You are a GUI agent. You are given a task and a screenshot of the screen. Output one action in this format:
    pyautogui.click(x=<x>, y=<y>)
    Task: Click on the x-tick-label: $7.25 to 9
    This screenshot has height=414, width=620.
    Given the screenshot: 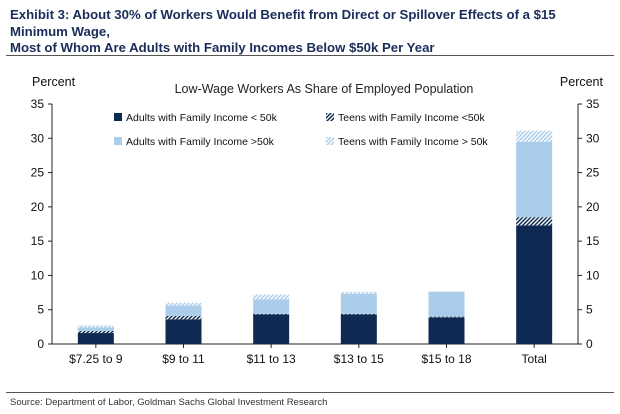 What is the action you would take?
    pyautogui.click(x=96, y=359)
    